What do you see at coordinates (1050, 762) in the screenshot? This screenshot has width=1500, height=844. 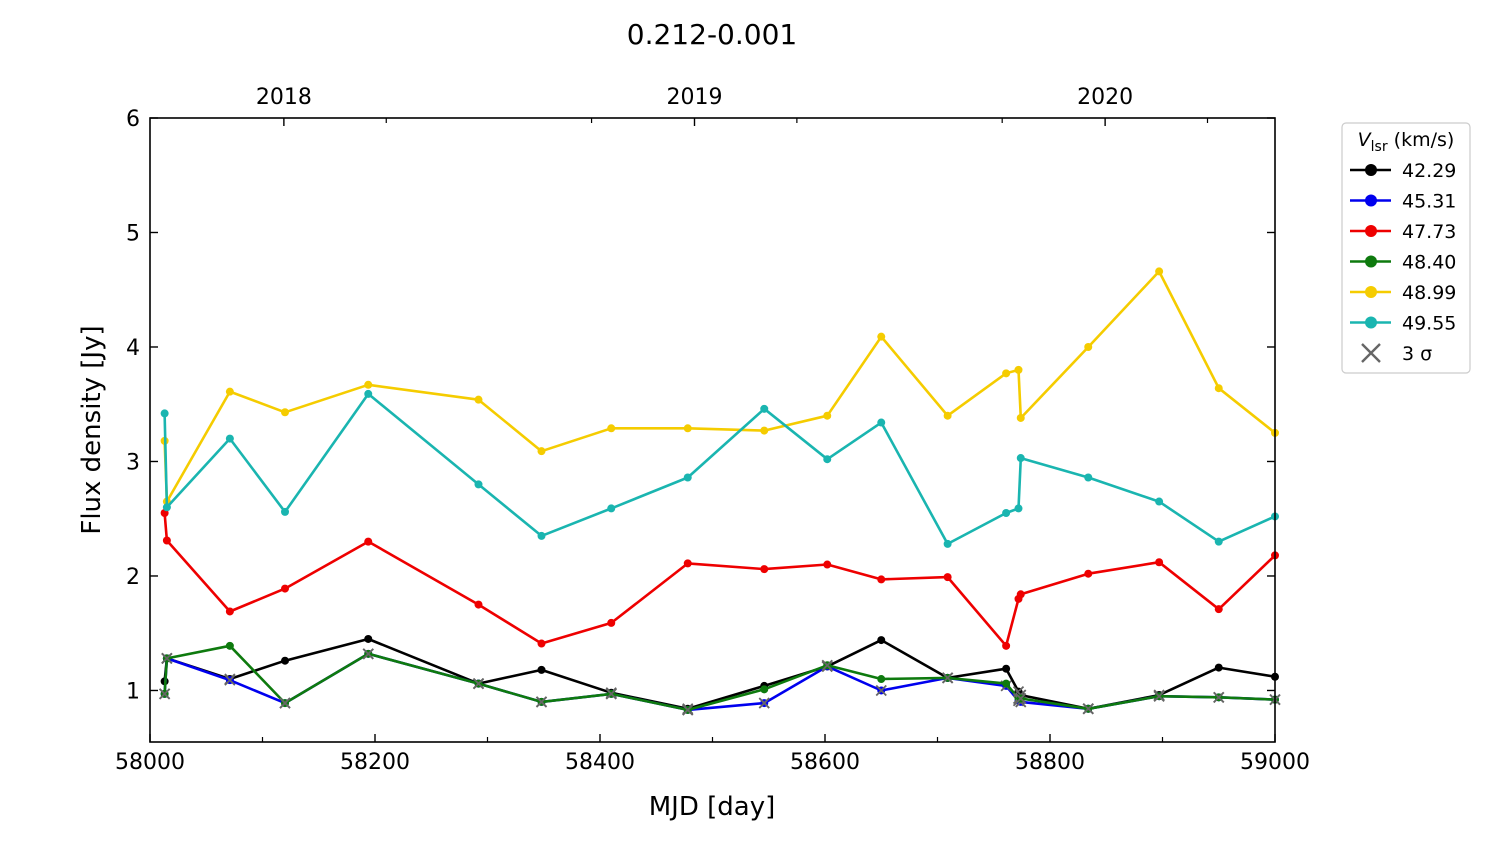 I see `x-tick-label: 58800` at bounding box center [1050, 762].